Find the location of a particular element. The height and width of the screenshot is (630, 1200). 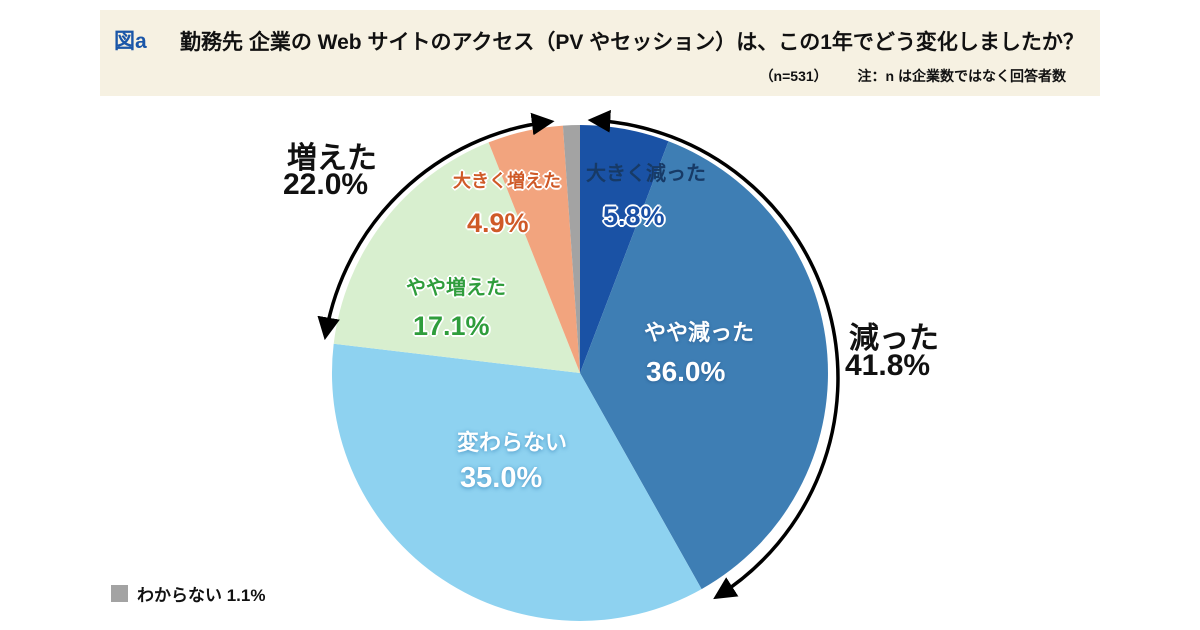

legend: わからない 1.1% is located at coordinates (188, 593).